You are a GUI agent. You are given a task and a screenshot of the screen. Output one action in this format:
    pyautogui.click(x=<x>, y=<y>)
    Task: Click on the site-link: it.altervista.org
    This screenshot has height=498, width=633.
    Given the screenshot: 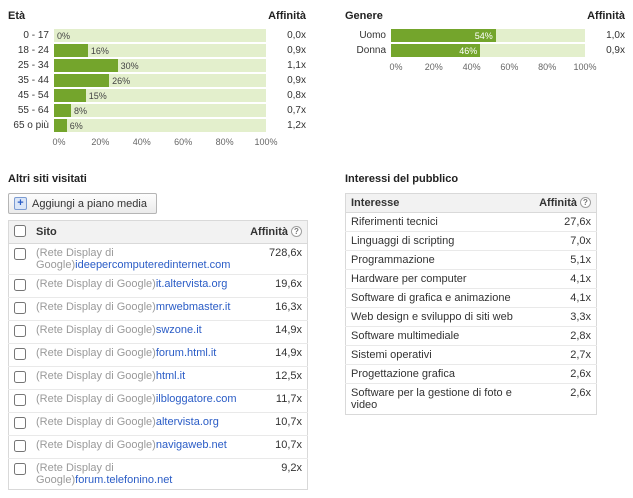 What is the action you would take?
    pyautogui.click(x=191, y=284)
    